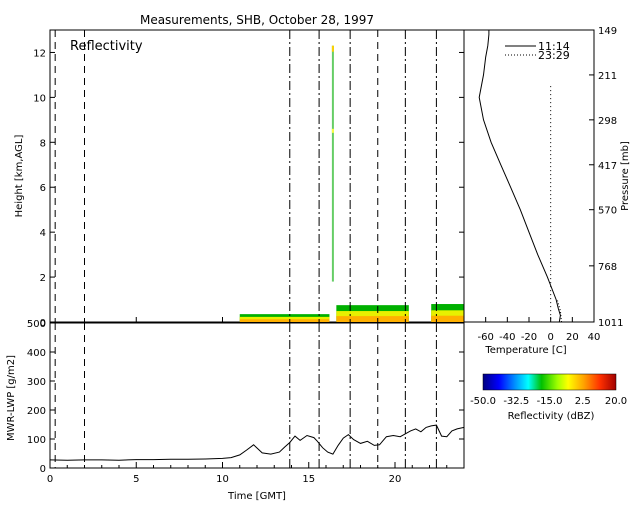  I want to click on temperature-x-tick-label: -60, so click(485, 337).